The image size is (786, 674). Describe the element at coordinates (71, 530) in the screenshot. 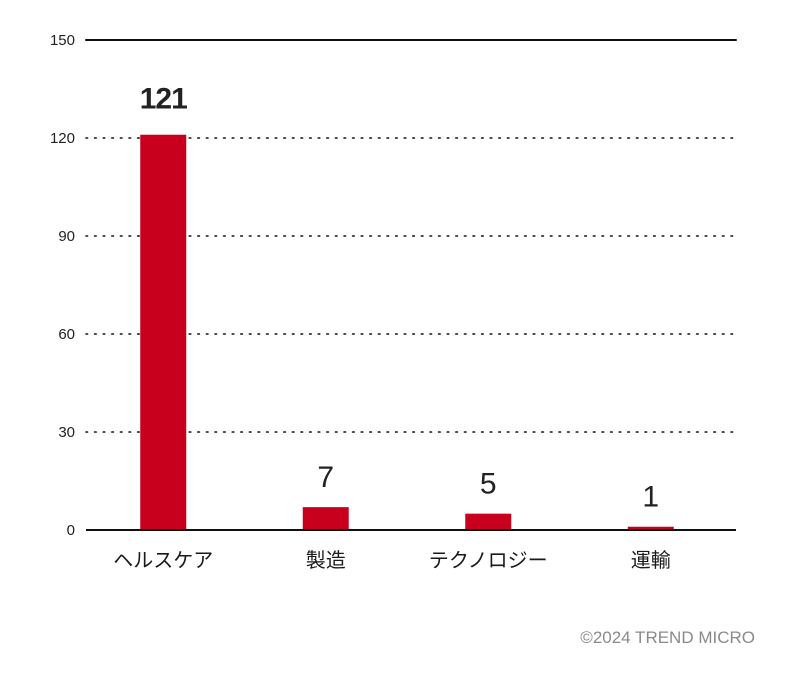

I see `y-tick-label: 0` at that location.